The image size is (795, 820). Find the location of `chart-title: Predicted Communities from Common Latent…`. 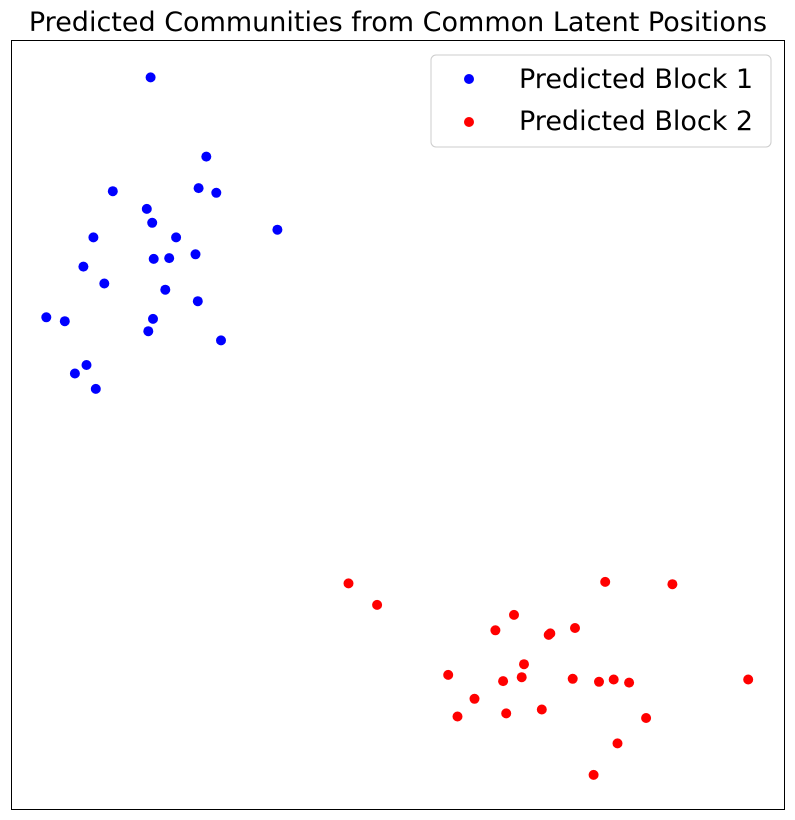

chart-title: Predicted Communities from Common Latent… is located at coordinates (398, 22).